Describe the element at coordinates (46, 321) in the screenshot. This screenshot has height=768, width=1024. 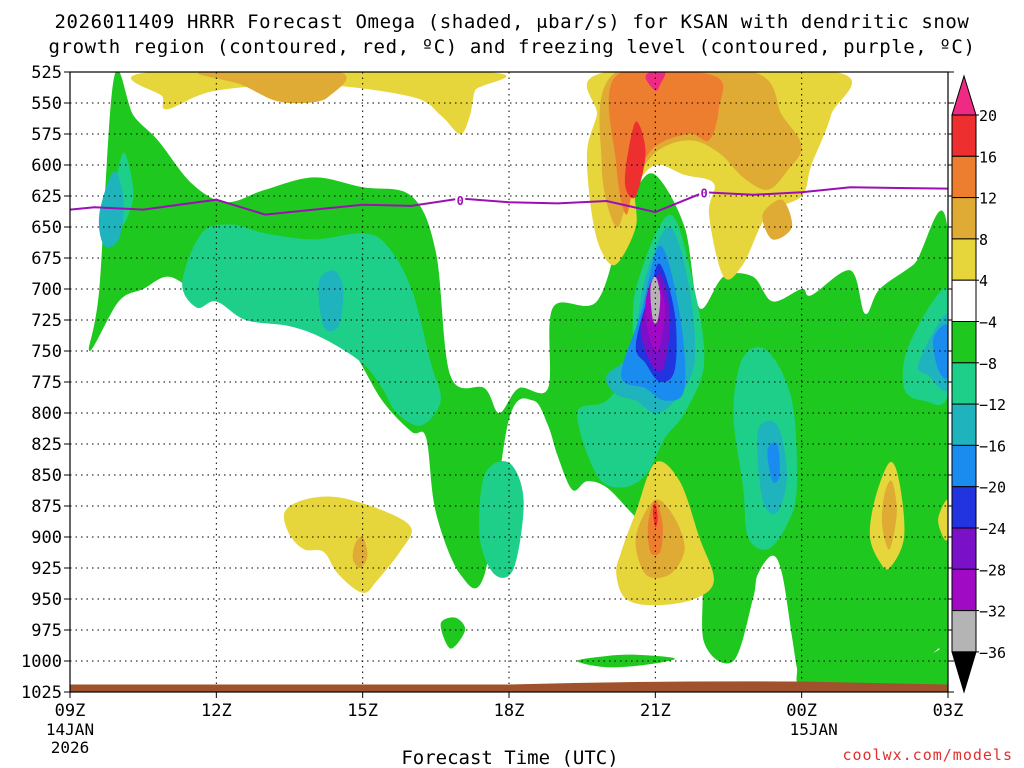
I see `y-tick-label-725: 725` at that location.